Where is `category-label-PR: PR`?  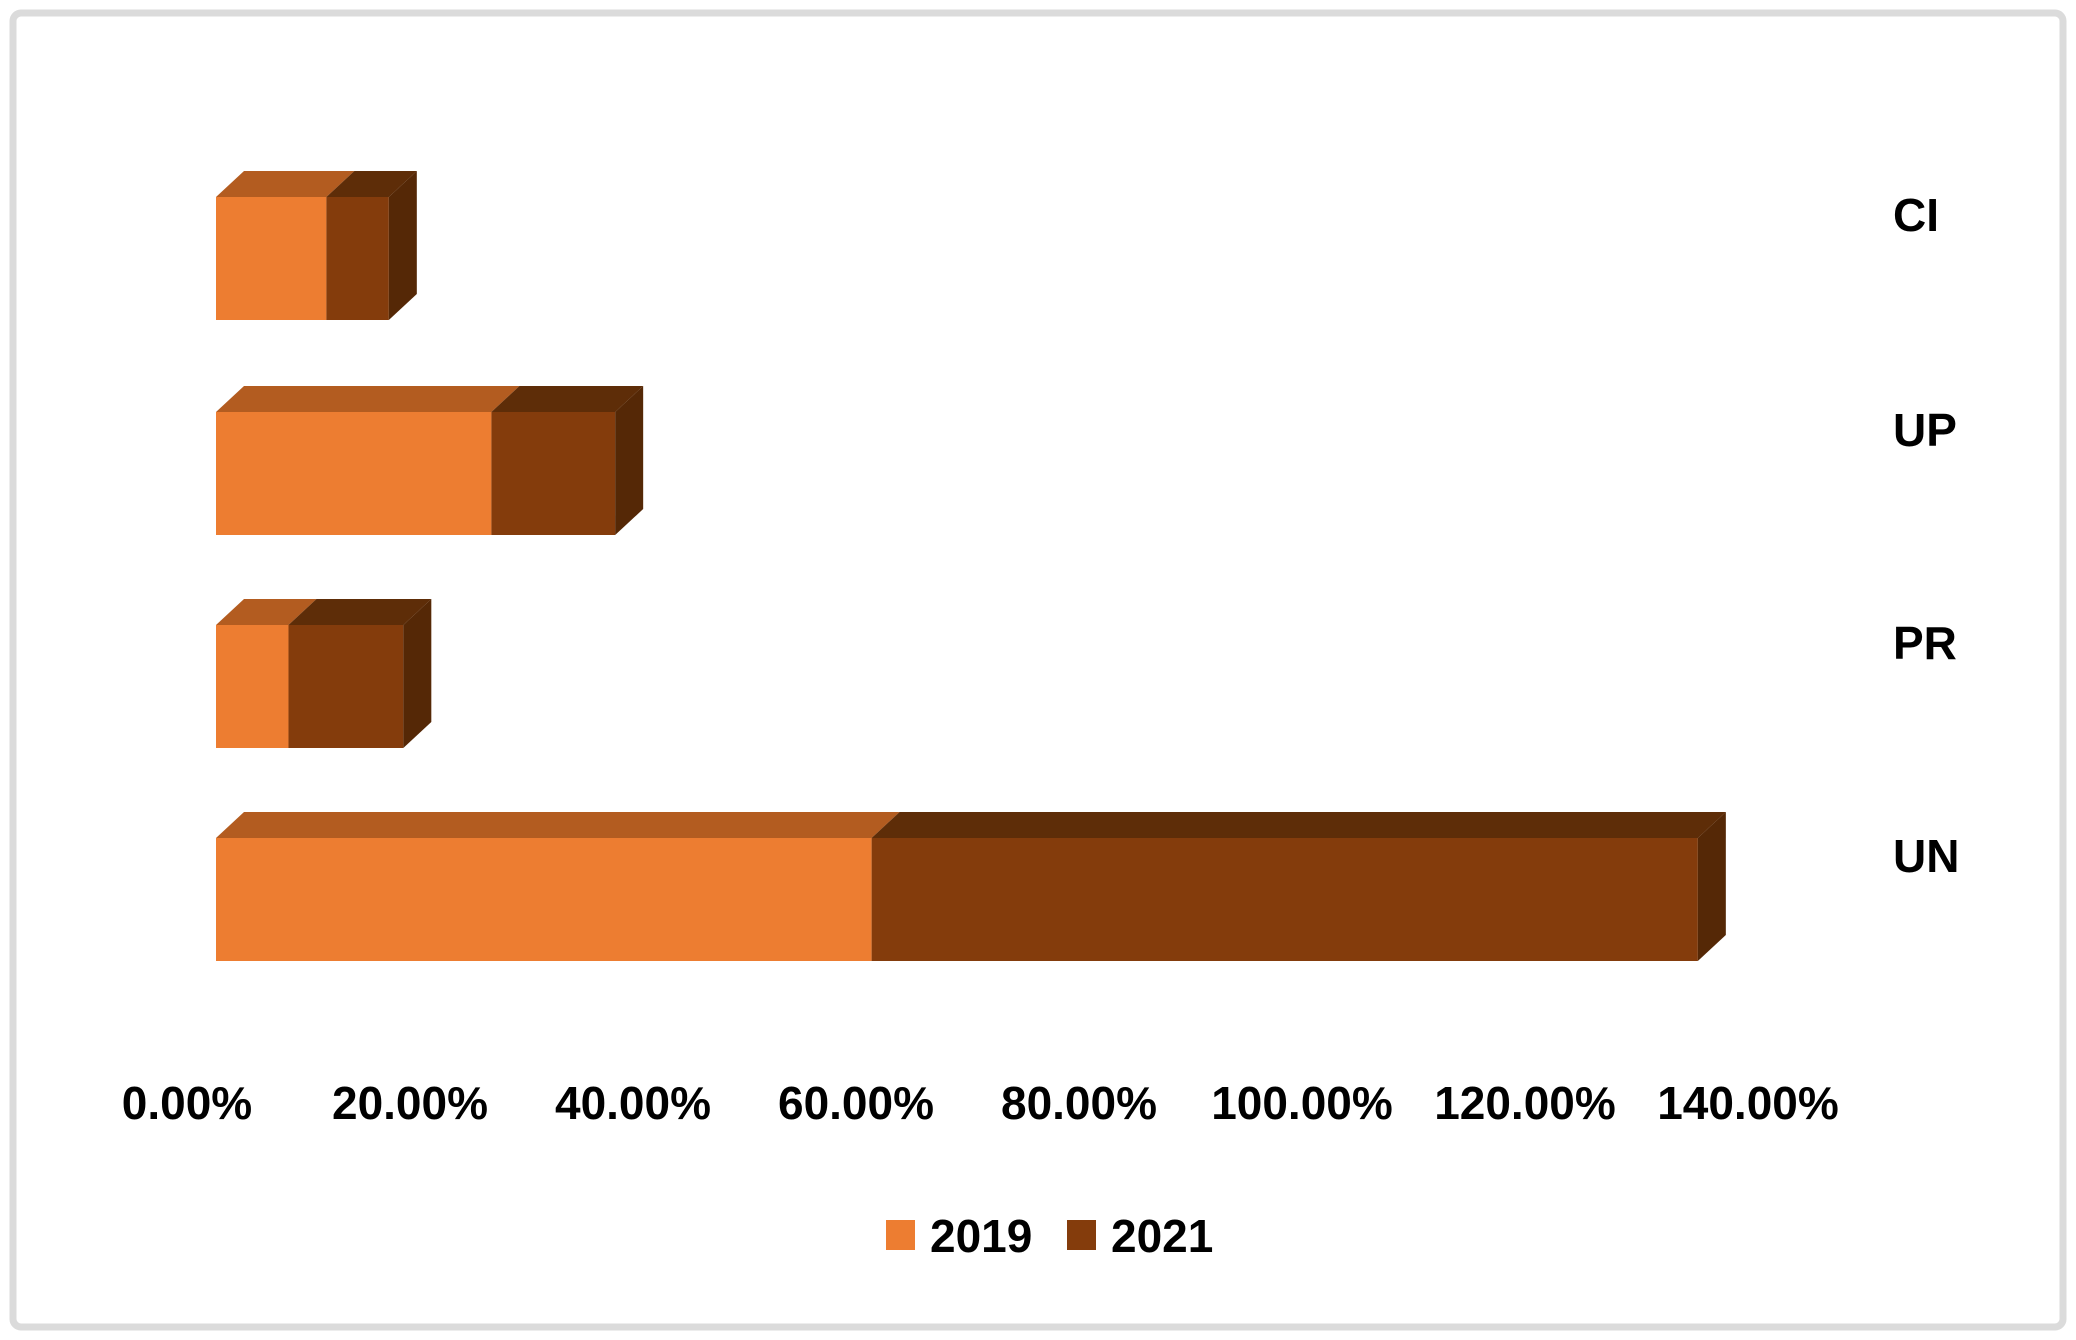
category-label-PR: PR is located at coordinates (1925, 643).